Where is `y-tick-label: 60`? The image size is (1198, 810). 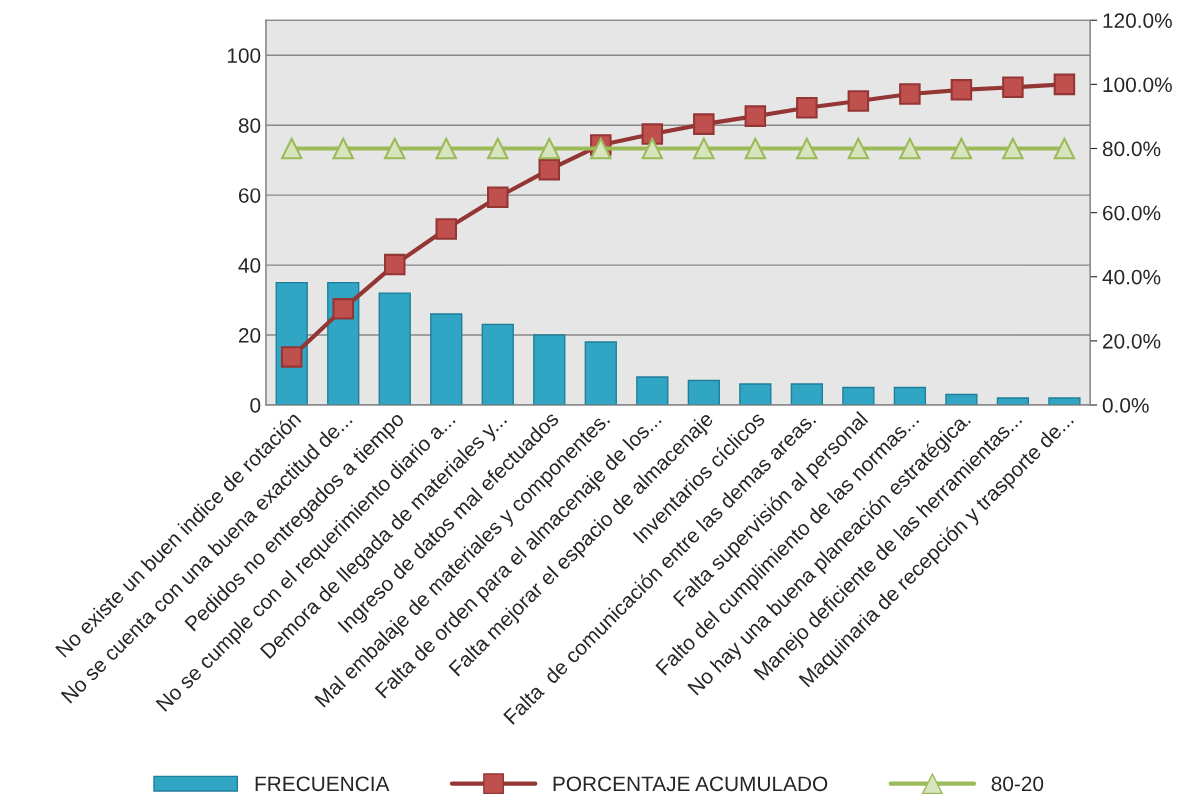
y-tick-label: 60 is located at coordinates (249, 195).